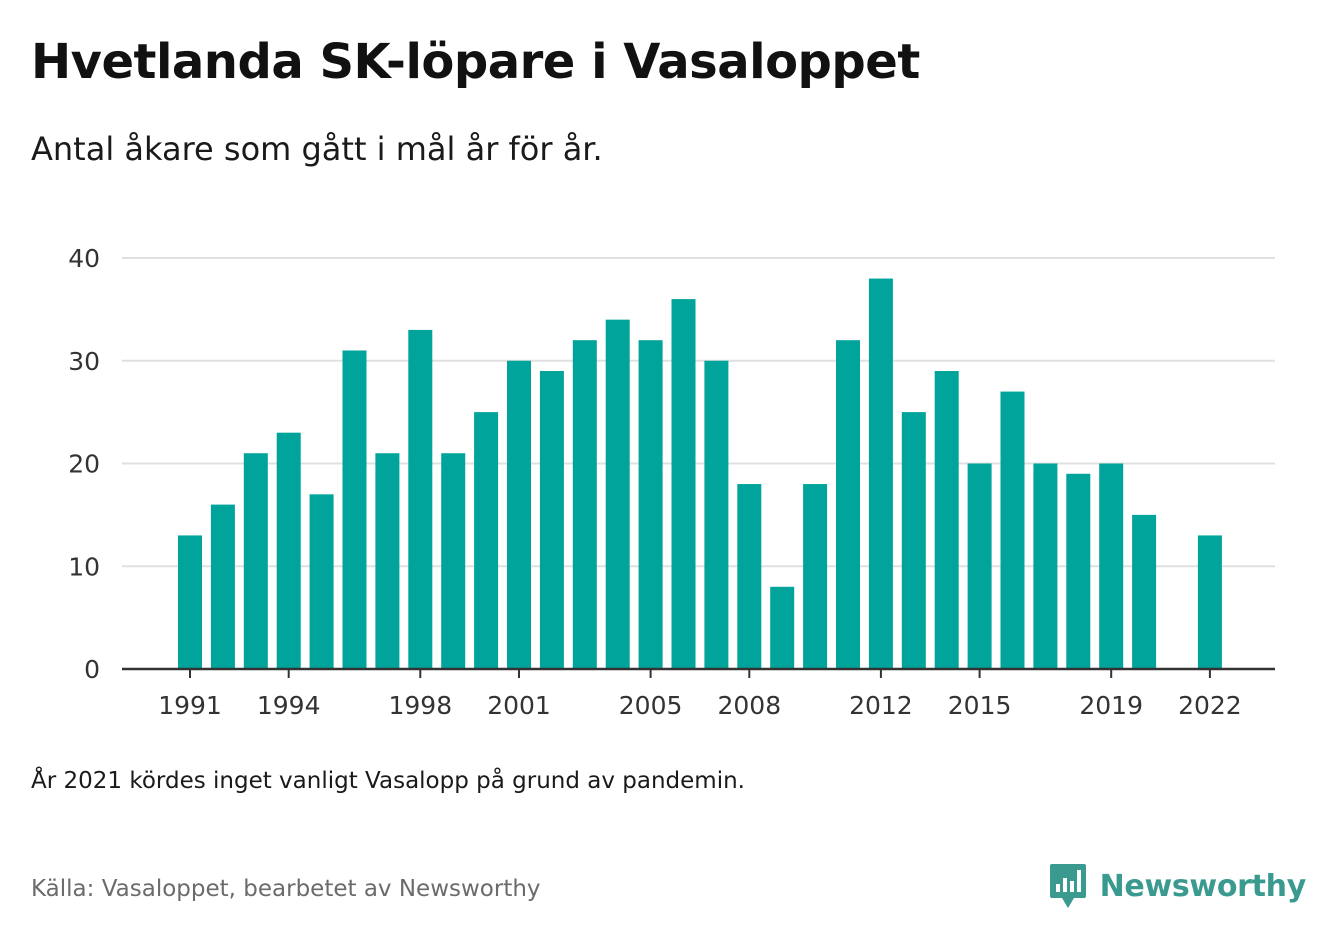 The height and width of the screenshot is (940, 1340). Describe the element at coordinates (354, 509) in the screenshot. I see `bar-1996` at that location.